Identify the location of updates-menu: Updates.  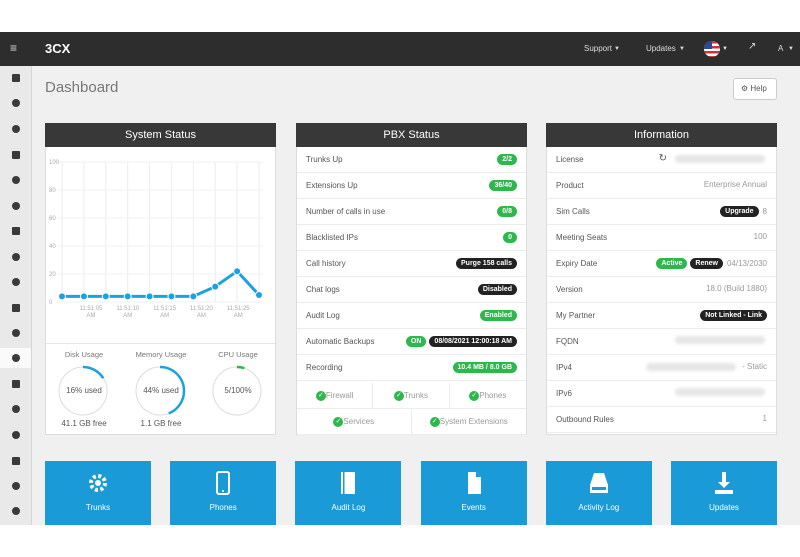
(661, 48).